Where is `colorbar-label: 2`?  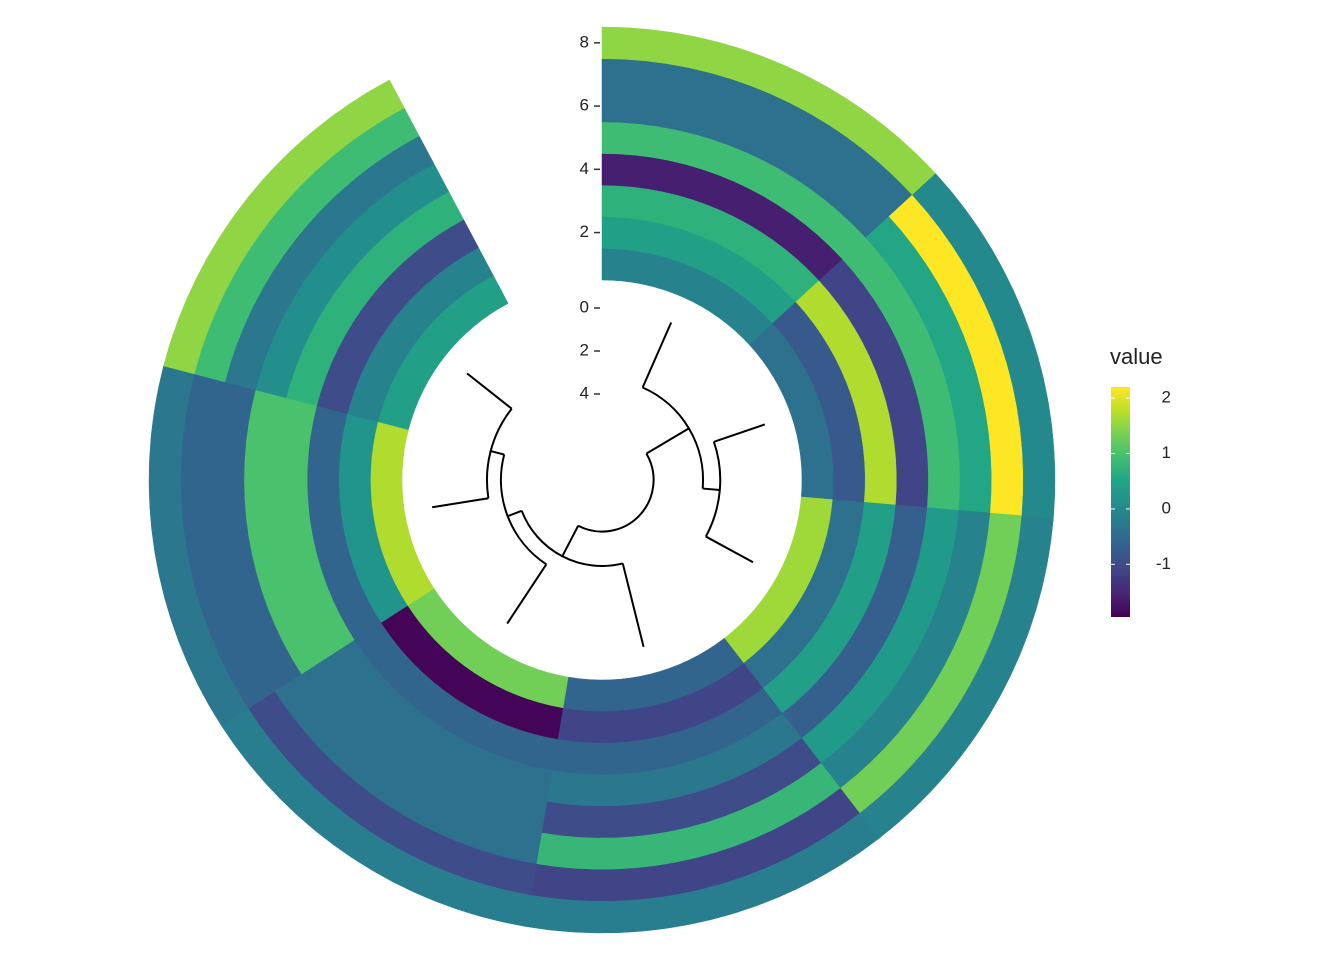 colorbar-label: 2 is located at coordinates (1166, 397).